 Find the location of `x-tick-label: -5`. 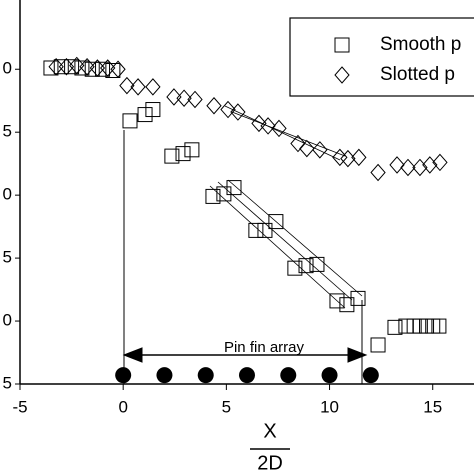

x-tick-label: -5 is located at coordinates (19, 406).